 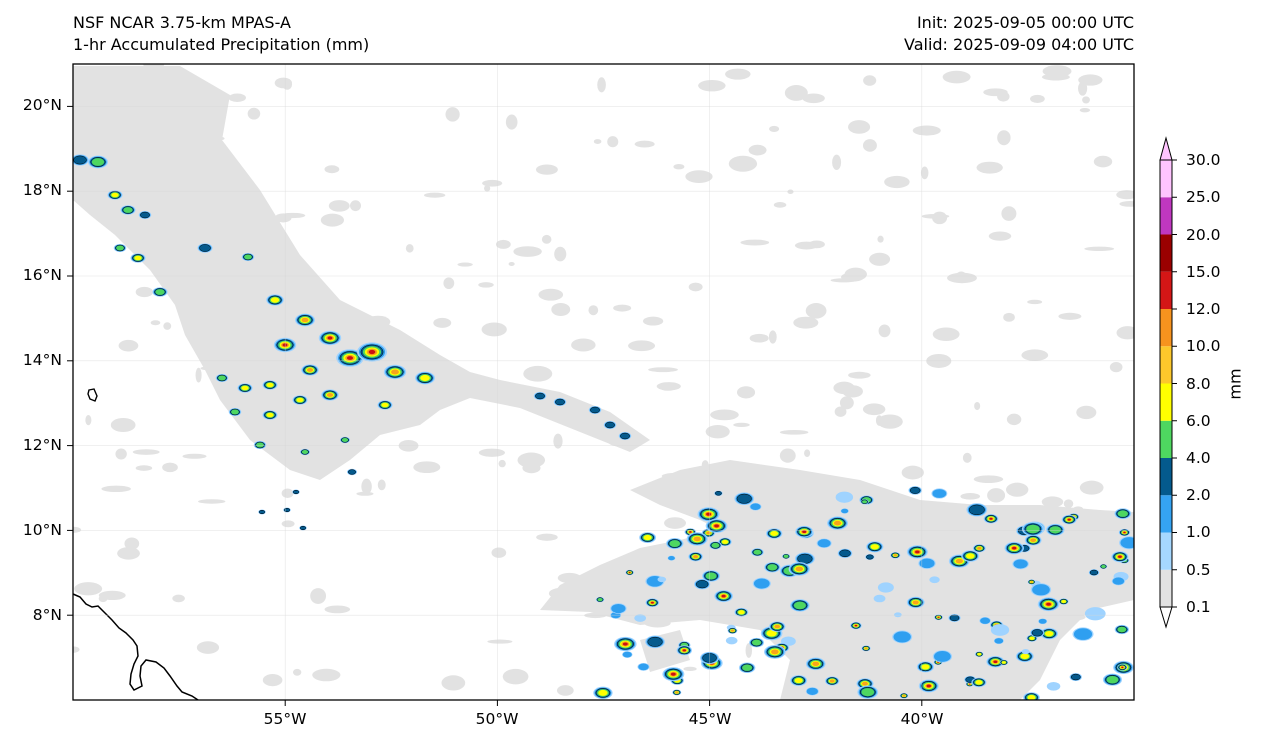 What do you see at coordinates (1198, 570) in the screenshot?
I see `cbar-label-1: 0.5` at bounding box center [1198, 570].